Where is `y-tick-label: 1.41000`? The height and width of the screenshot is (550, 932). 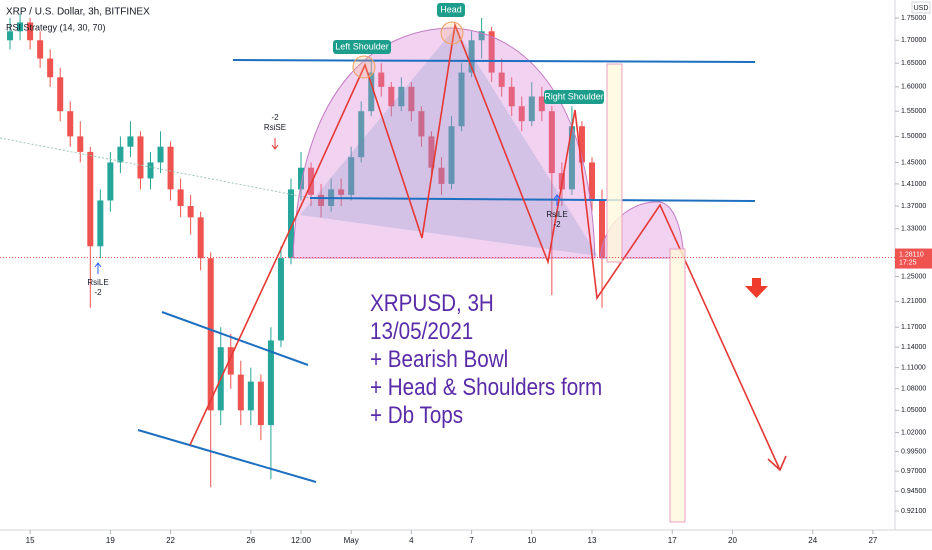 y-tick-label: 1.41000 is located at coordinates (913, 184).